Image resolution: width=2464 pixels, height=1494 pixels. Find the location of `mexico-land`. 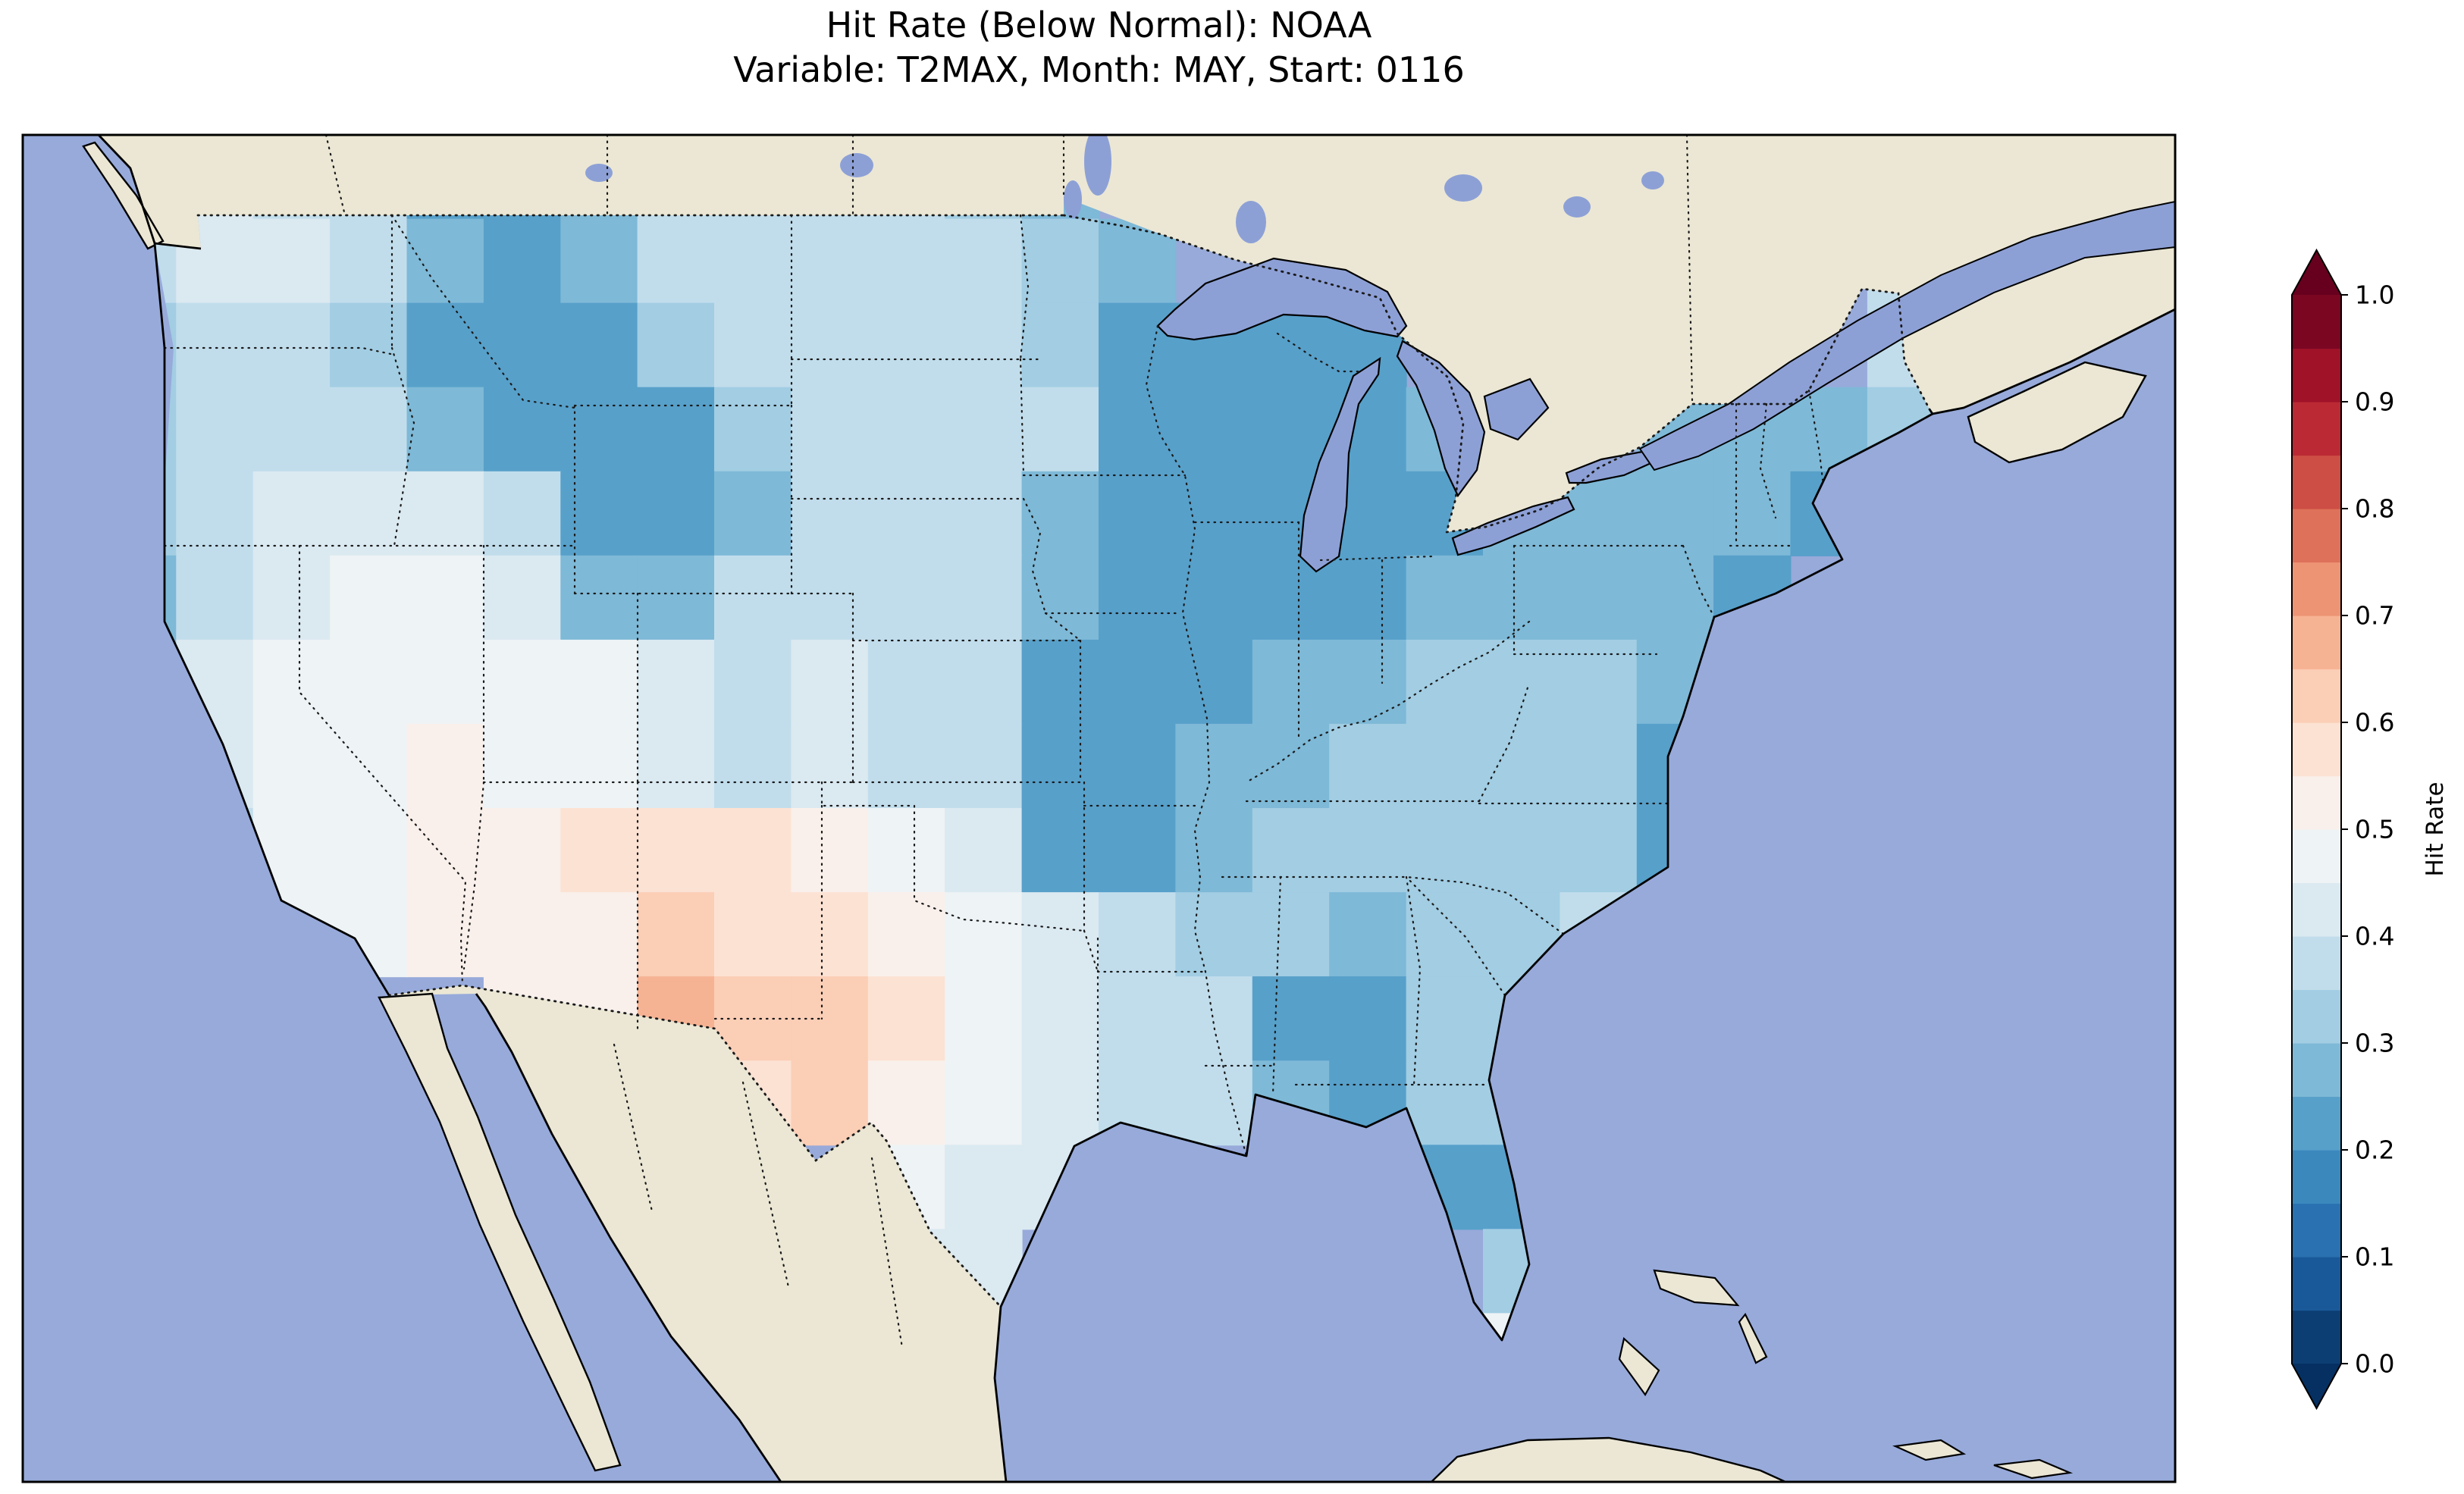

mexico-land is located at coordinates (698, 1233).